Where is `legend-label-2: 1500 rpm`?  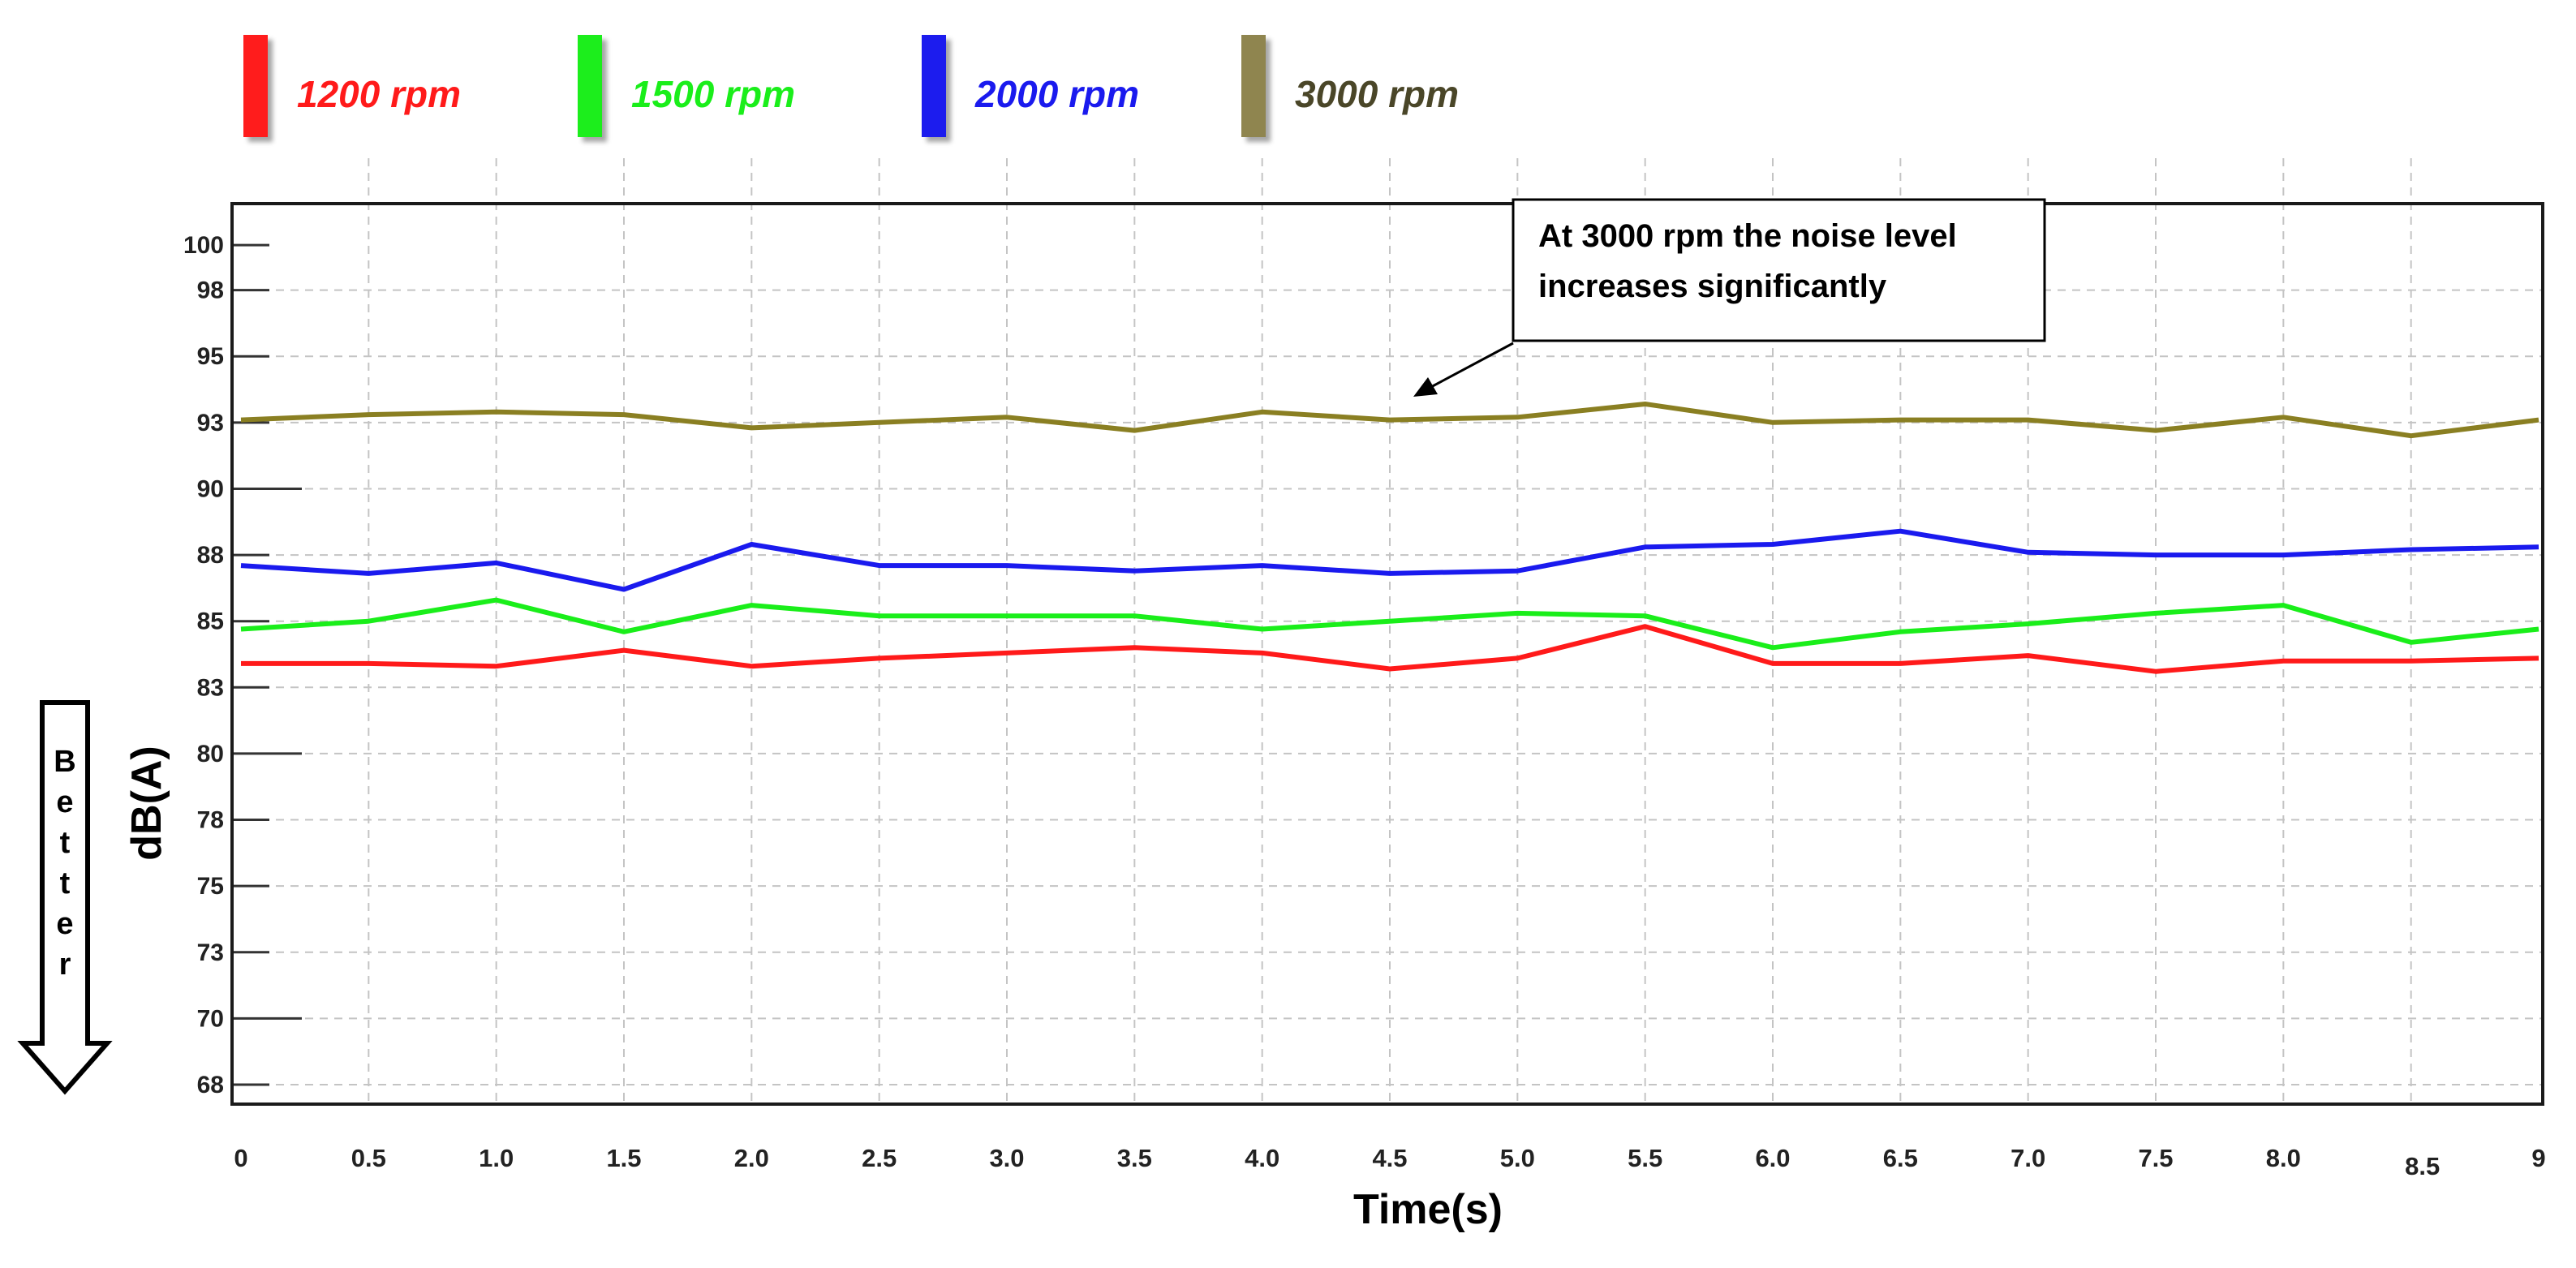 legend-label-2: 1500 rpm is located at coordinates (713, 94).